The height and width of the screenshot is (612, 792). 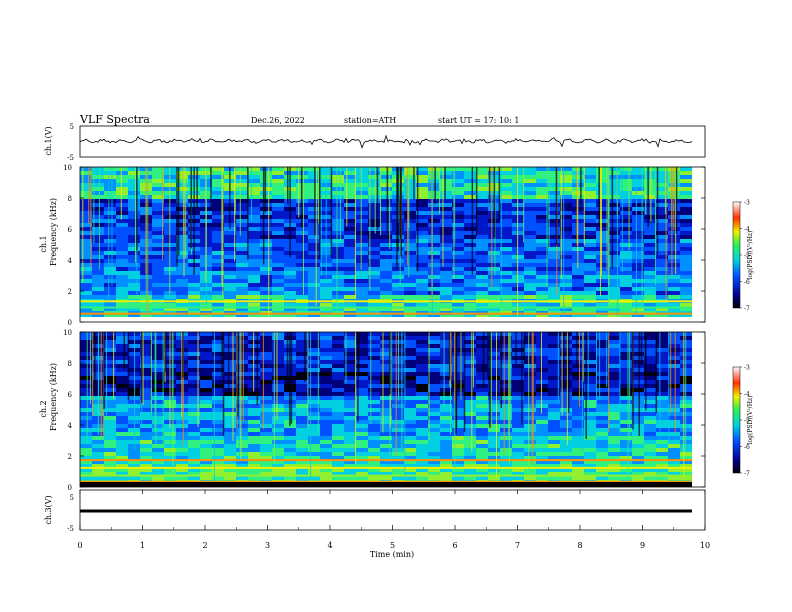 I want to click on dark-streak, so click(x=228, y=363).